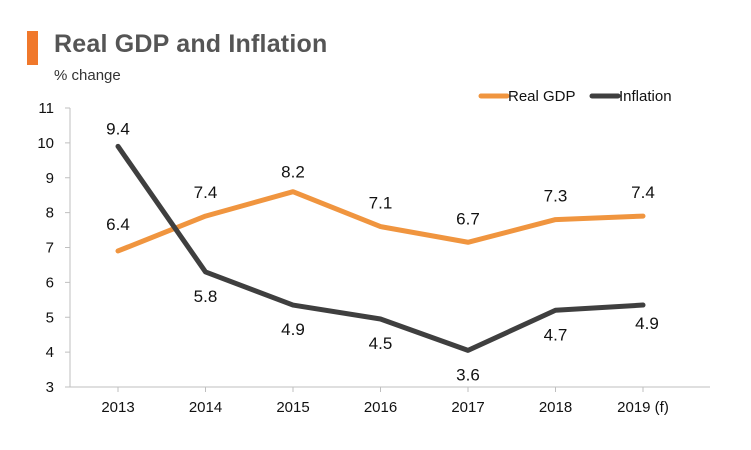 The image size is (751, 450). Describe the element at coordinates (468, 374) in the screenshot. I see `inflation-data-label: 3.6` at that location.